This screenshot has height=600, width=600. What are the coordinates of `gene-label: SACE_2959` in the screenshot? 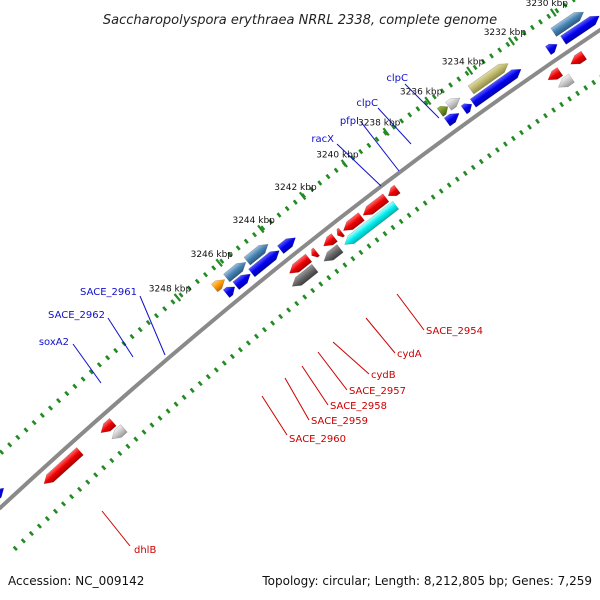 It's located at (339, 421).